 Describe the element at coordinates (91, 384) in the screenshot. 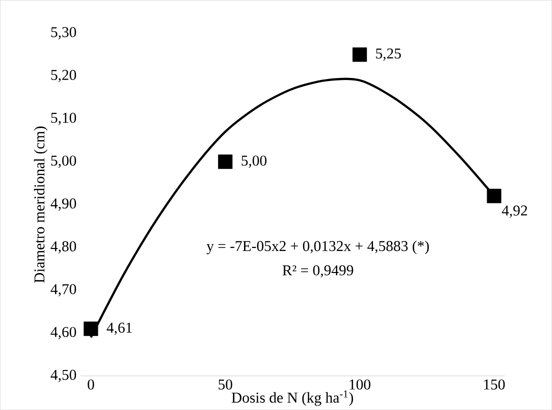

I see `x-tick-label: 0` at that location.